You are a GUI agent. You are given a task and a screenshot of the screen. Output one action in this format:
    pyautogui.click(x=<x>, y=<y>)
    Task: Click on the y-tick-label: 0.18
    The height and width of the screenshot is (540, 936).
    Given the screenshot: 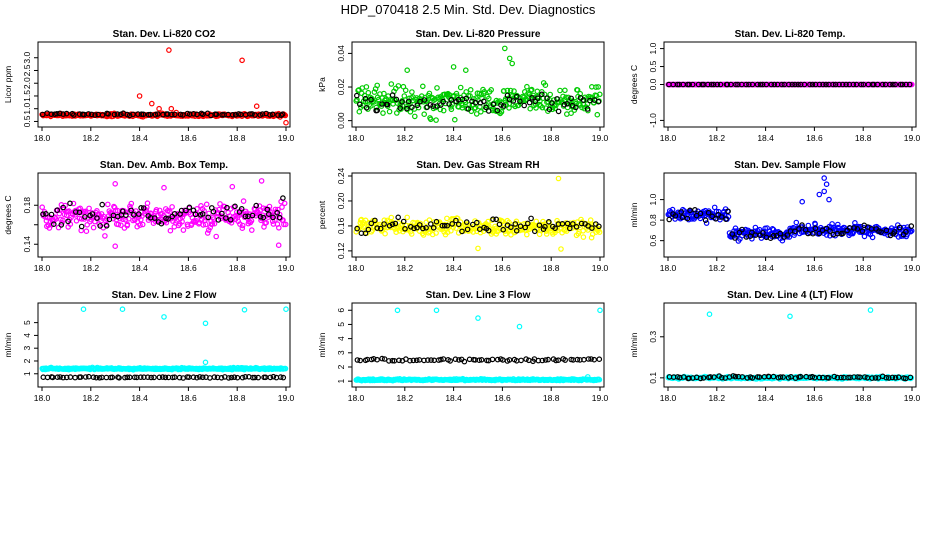 What is the action you would take?
    pyautogui.click(x=27, y=205)
    